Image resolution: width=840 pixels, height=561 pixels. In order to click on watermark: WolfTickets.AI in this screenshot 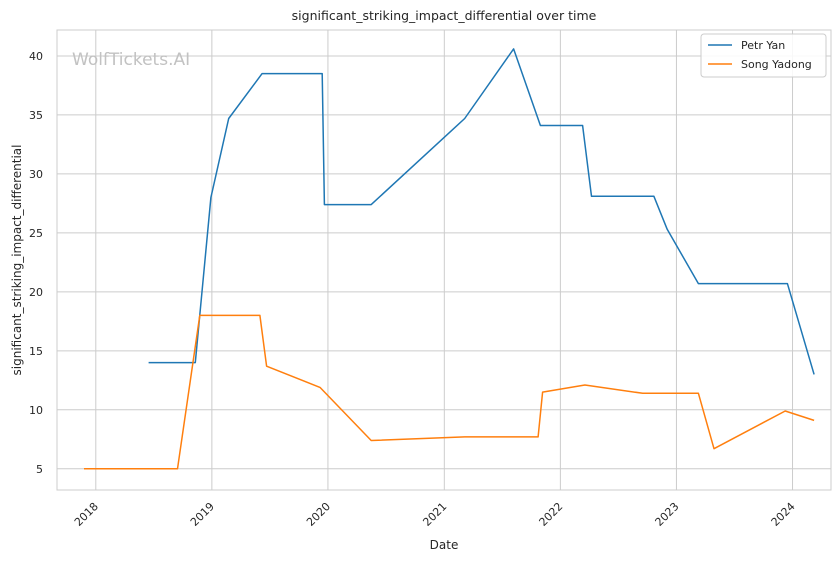, I will do `click(131, 60)`.